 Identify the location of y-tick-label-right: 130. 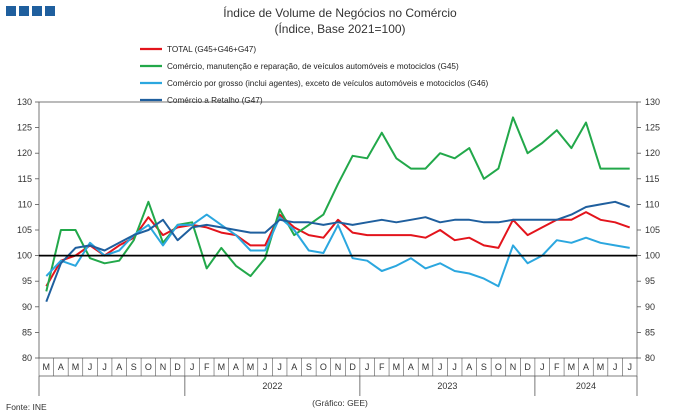
(652, 102).